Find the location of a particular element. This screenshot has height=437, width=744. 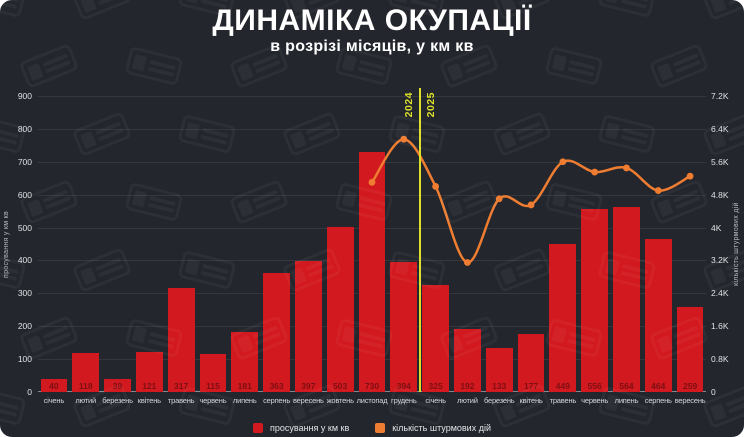

bar-value-label: 503 is located at coordinates (340, 386).